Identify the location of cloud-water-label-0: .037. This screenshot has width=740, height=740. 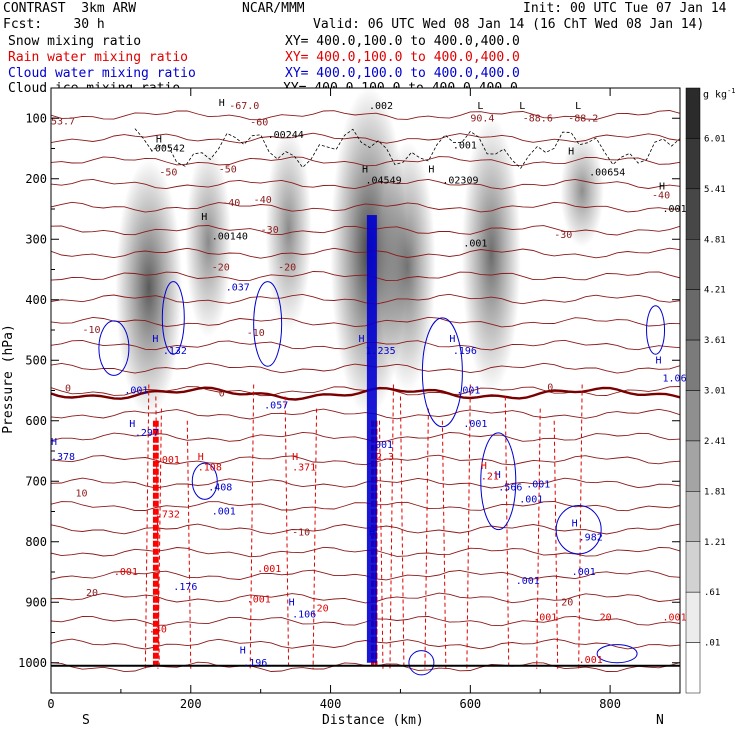
(238, 288).